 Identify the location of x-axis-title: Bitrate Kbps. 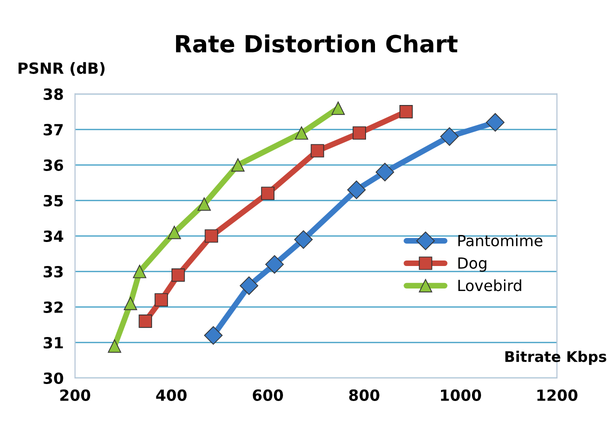
(555, 357).